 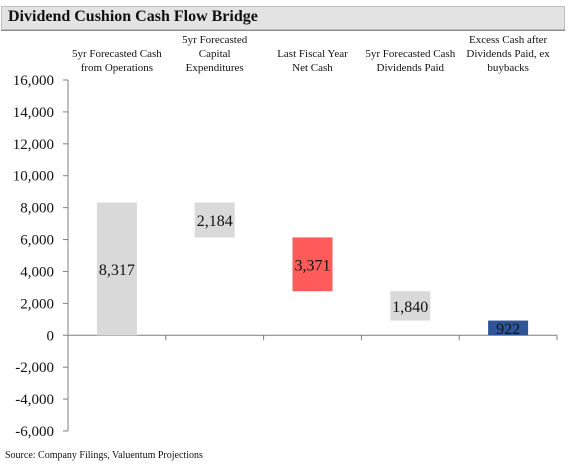 What do you see at coordinates (33, 145) in the screenshot?
I see `y-tick-label: 12,000` at bounding box center [33, 145].